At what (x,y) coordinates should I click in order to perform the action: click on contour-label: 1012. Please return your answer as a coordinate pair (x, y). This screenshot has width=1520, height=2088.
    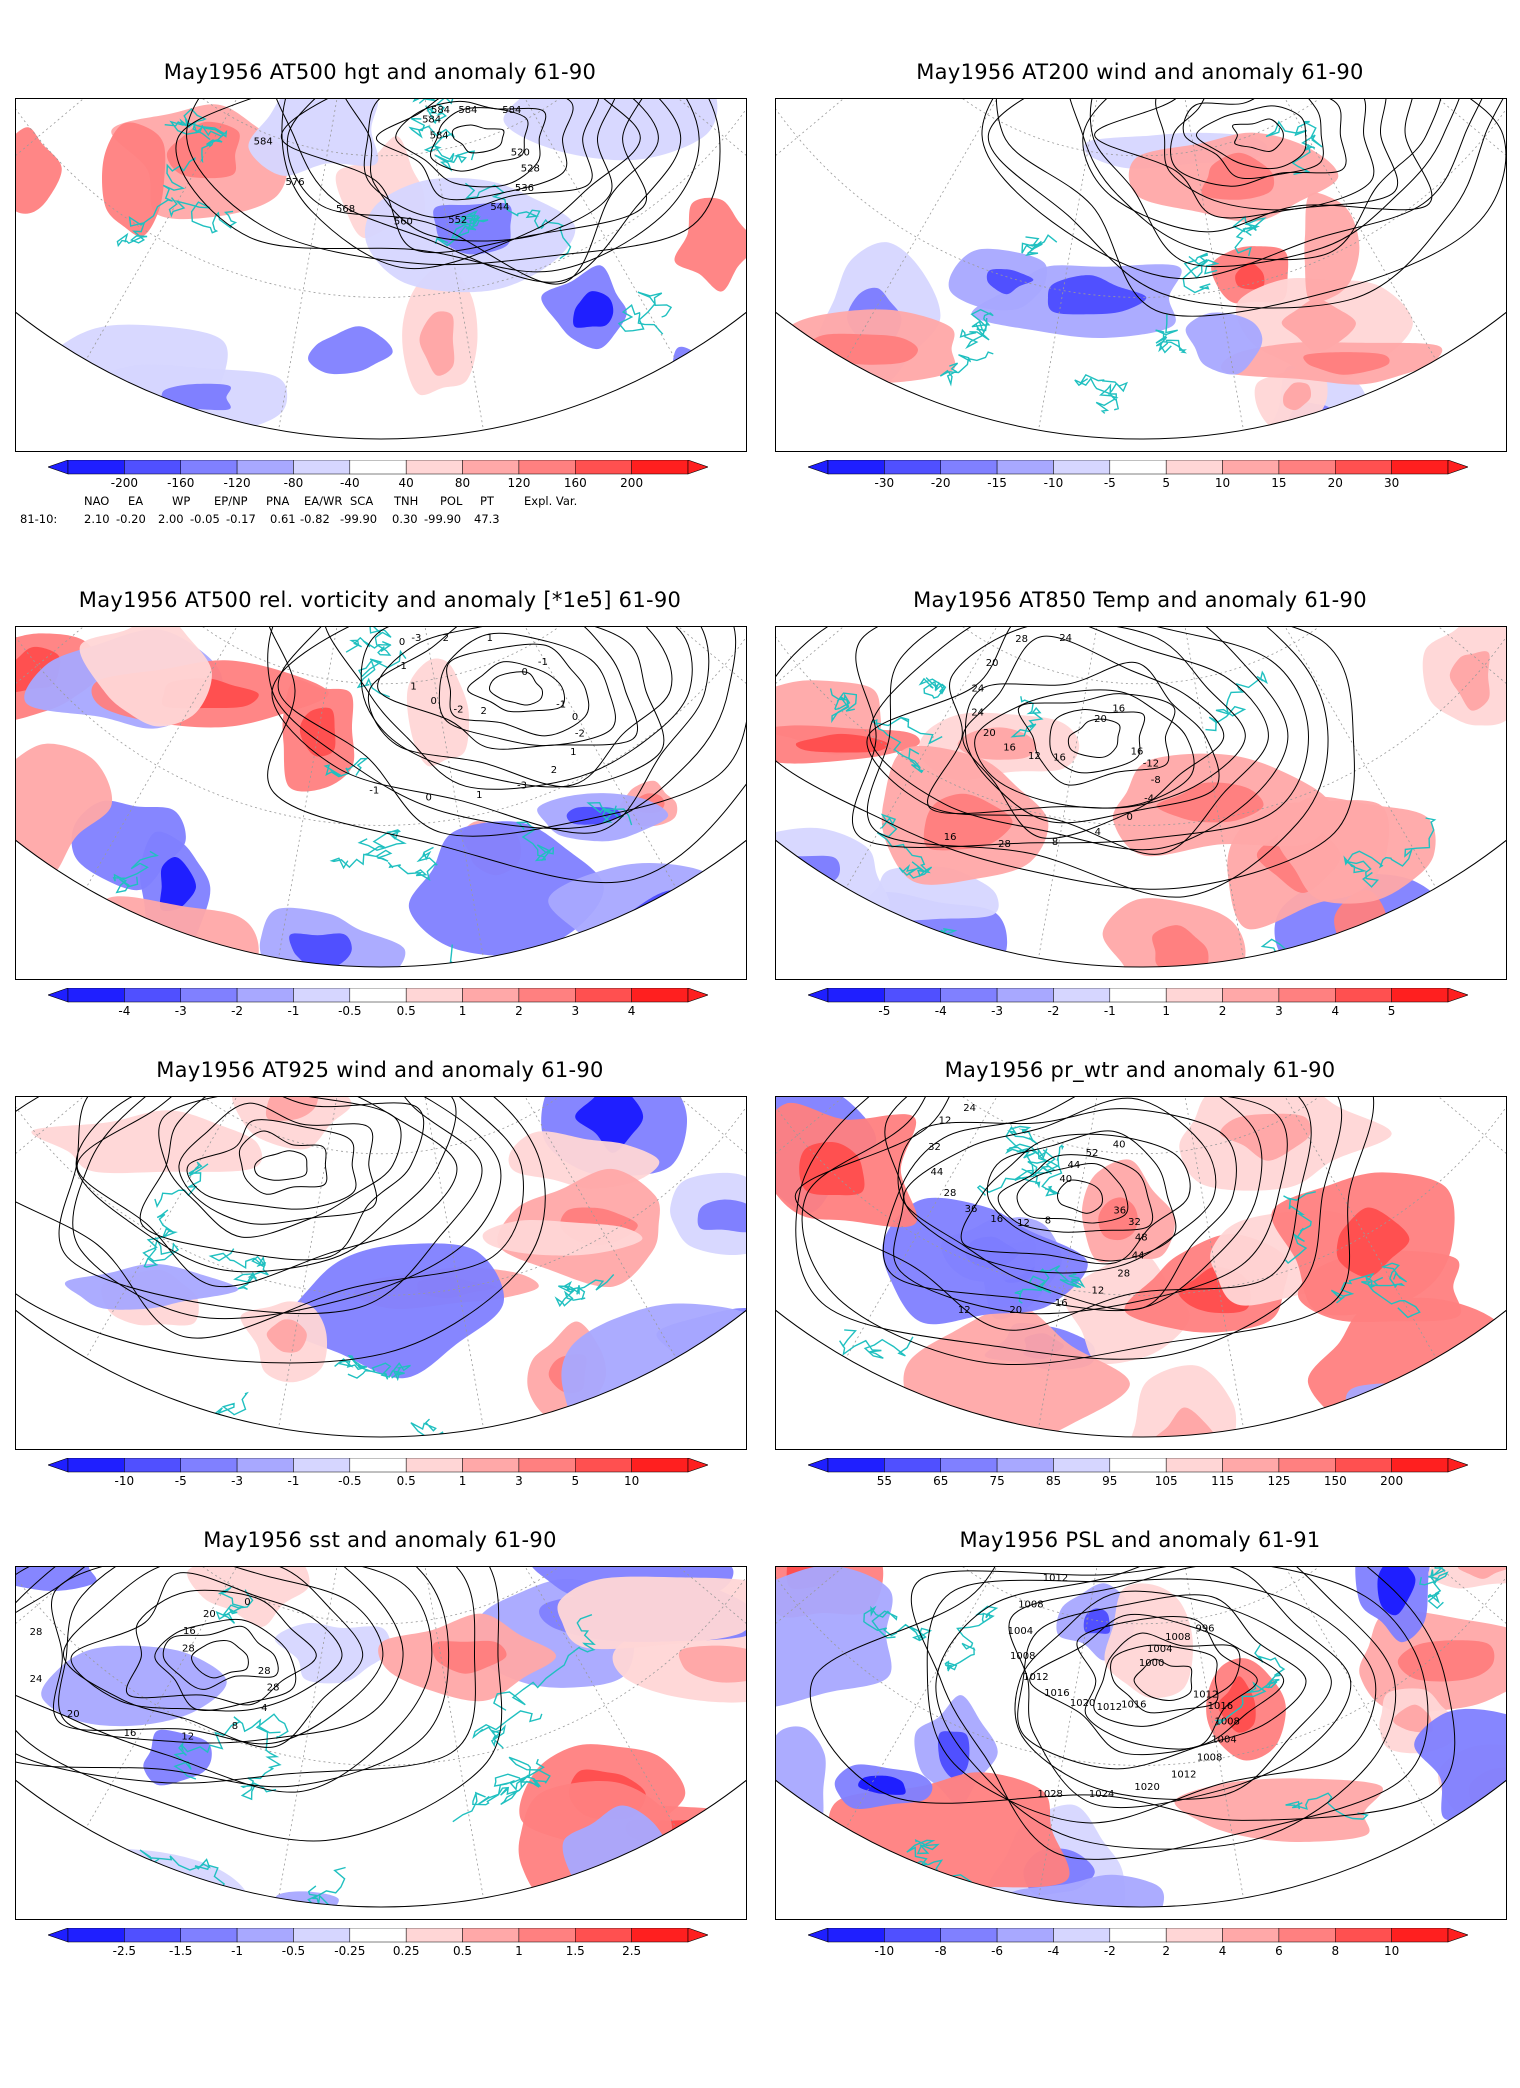
    Looking at the image, I should click on (1109, 1707).